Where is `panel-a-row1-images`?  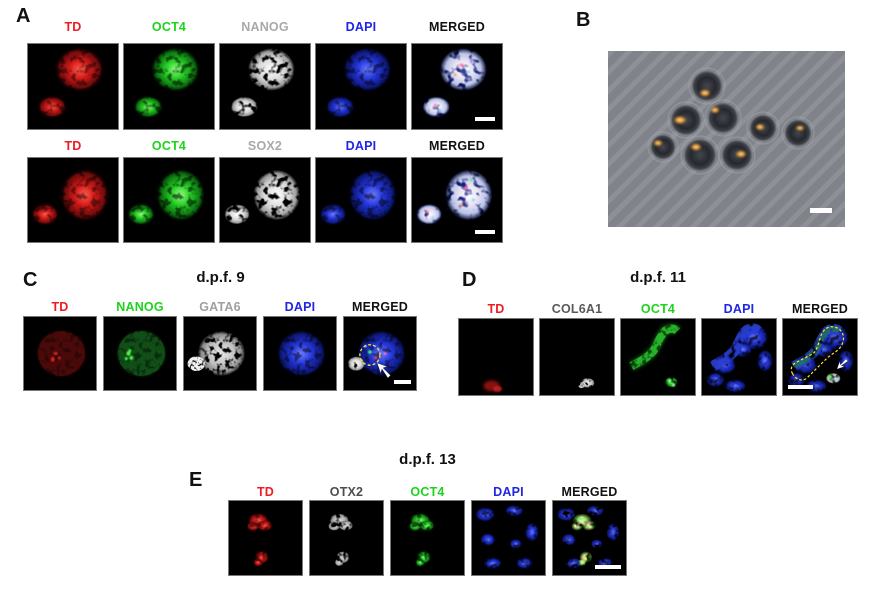
panel-a-row1-images is located at coordinates (265, 86).